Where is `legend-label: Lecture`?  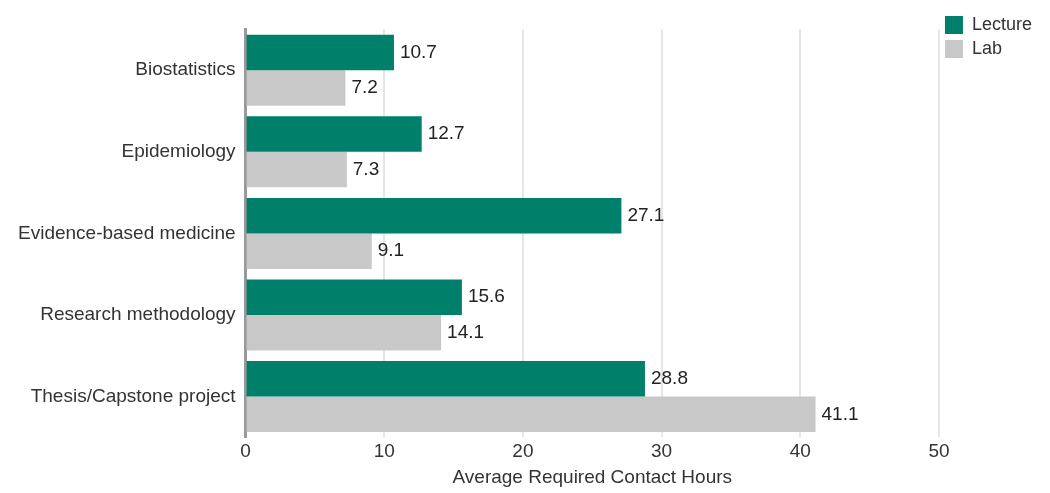
legend-label: Lecture is located at coordinates (1002, 23).